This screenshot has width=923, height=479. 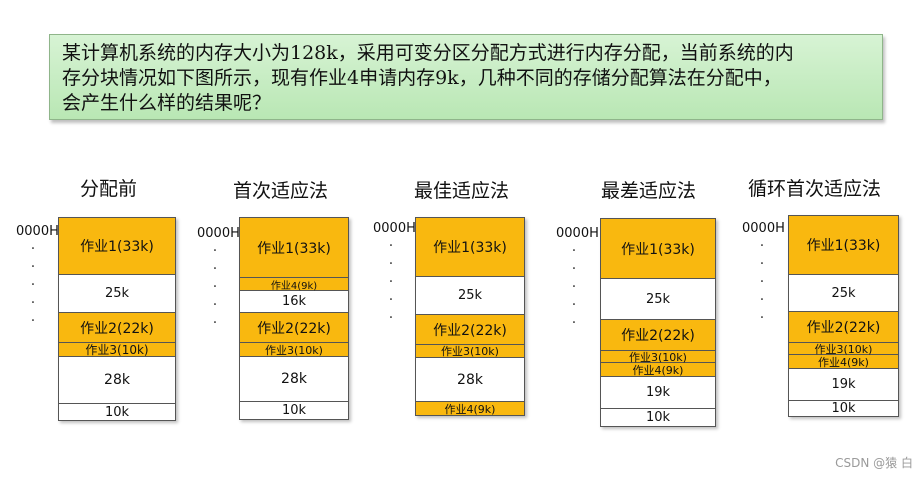 What do you see at coordinates (428, 53) in the screenshot?
I see `question-line-1: 某计算机系统的内存大小为128k，采用可变分区分配方式进行内存分配，当前系统的内` at bounding box center [428, 53].